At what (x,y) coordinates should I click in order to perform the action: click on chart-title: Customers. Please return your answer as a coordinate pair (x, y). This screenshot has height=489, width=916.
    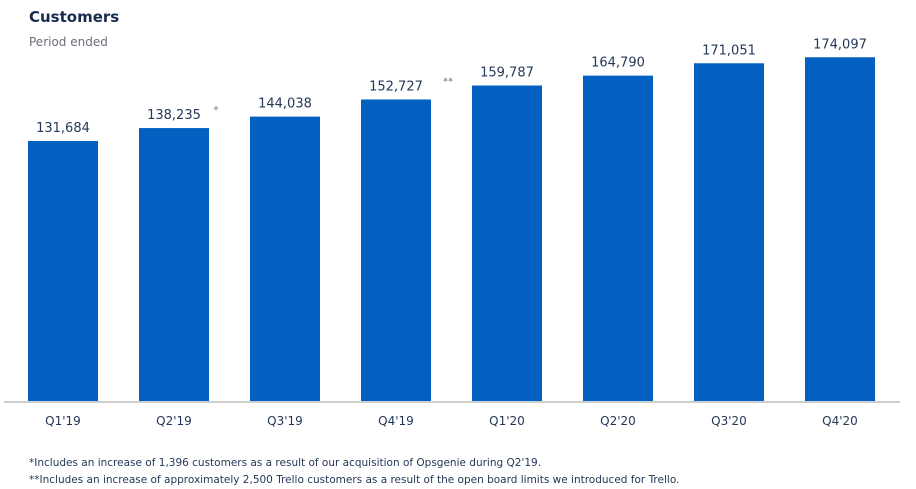
    Looking at the image, I should click on (74, 17).